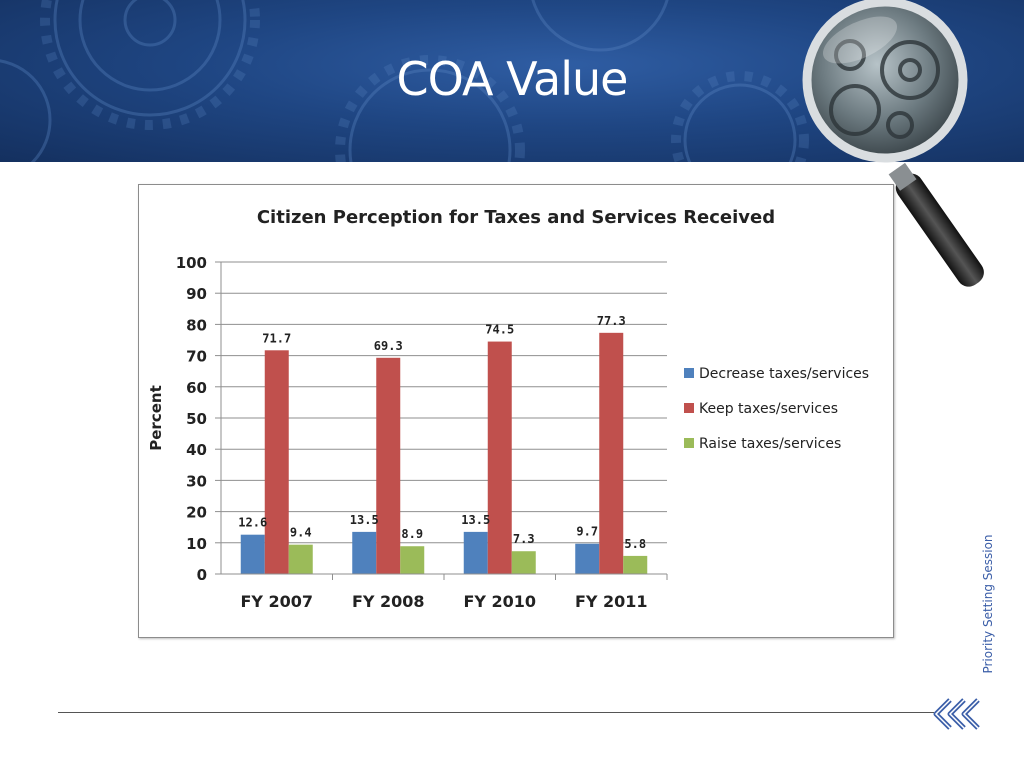 The width and height of the screenshot is (1024, 768). Describe the element at coordinates (956, 714) in the screenshot. I see `triple-chevron-left-icon` at that location.